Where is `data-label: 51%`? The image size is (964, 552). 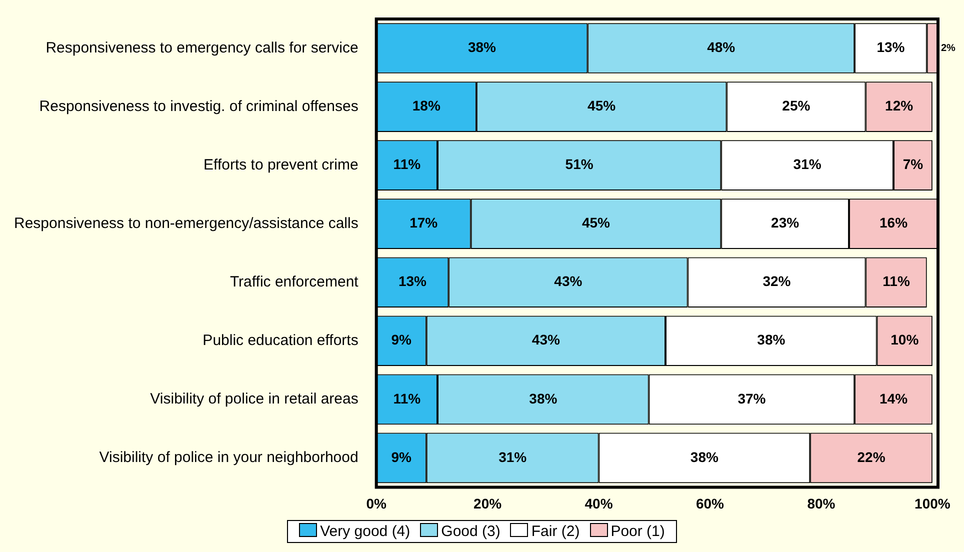
data-label: 51% is located at coordinates (579, 164).